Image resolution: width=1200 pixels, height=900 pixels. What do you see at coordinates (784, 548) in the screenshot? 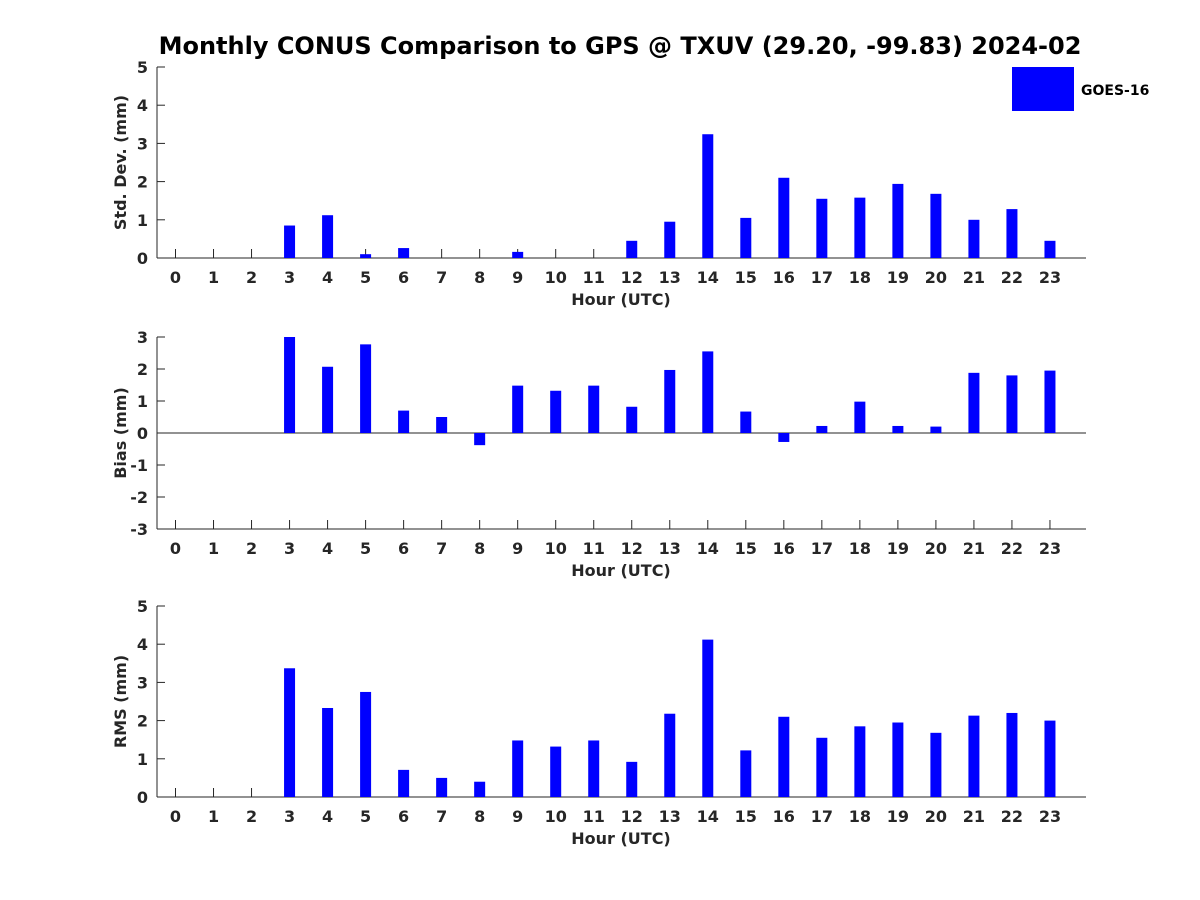
I see `bias-x-tick-label: 16` at bounding box center [784, 548].